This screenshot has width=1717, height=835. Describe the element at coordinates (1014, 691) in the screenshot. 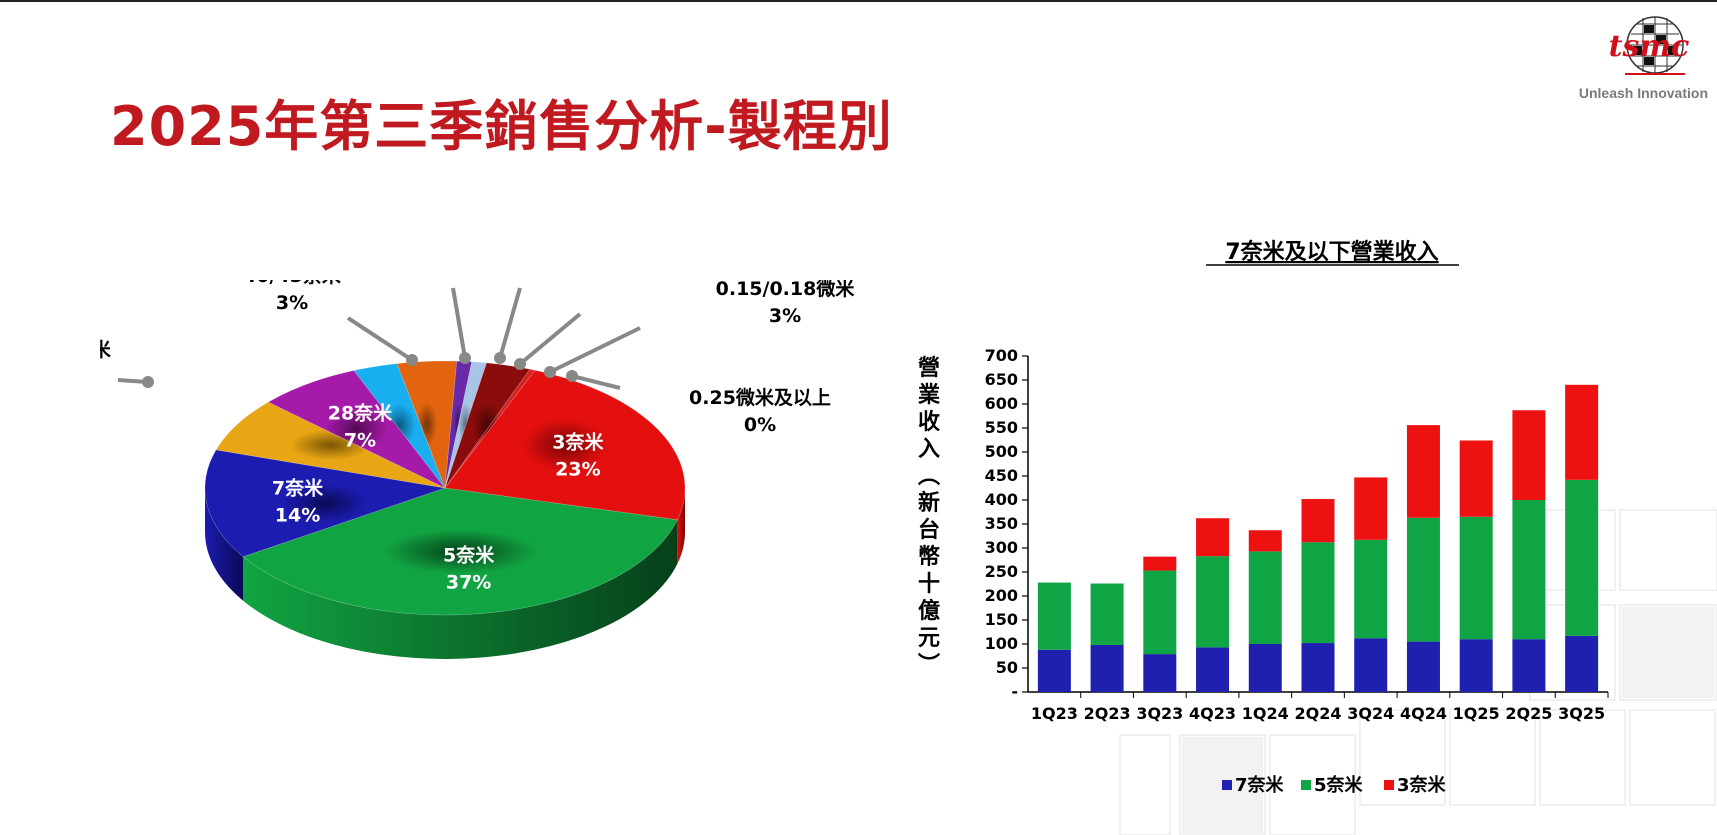

I see `y-tick-label: -` at that location.